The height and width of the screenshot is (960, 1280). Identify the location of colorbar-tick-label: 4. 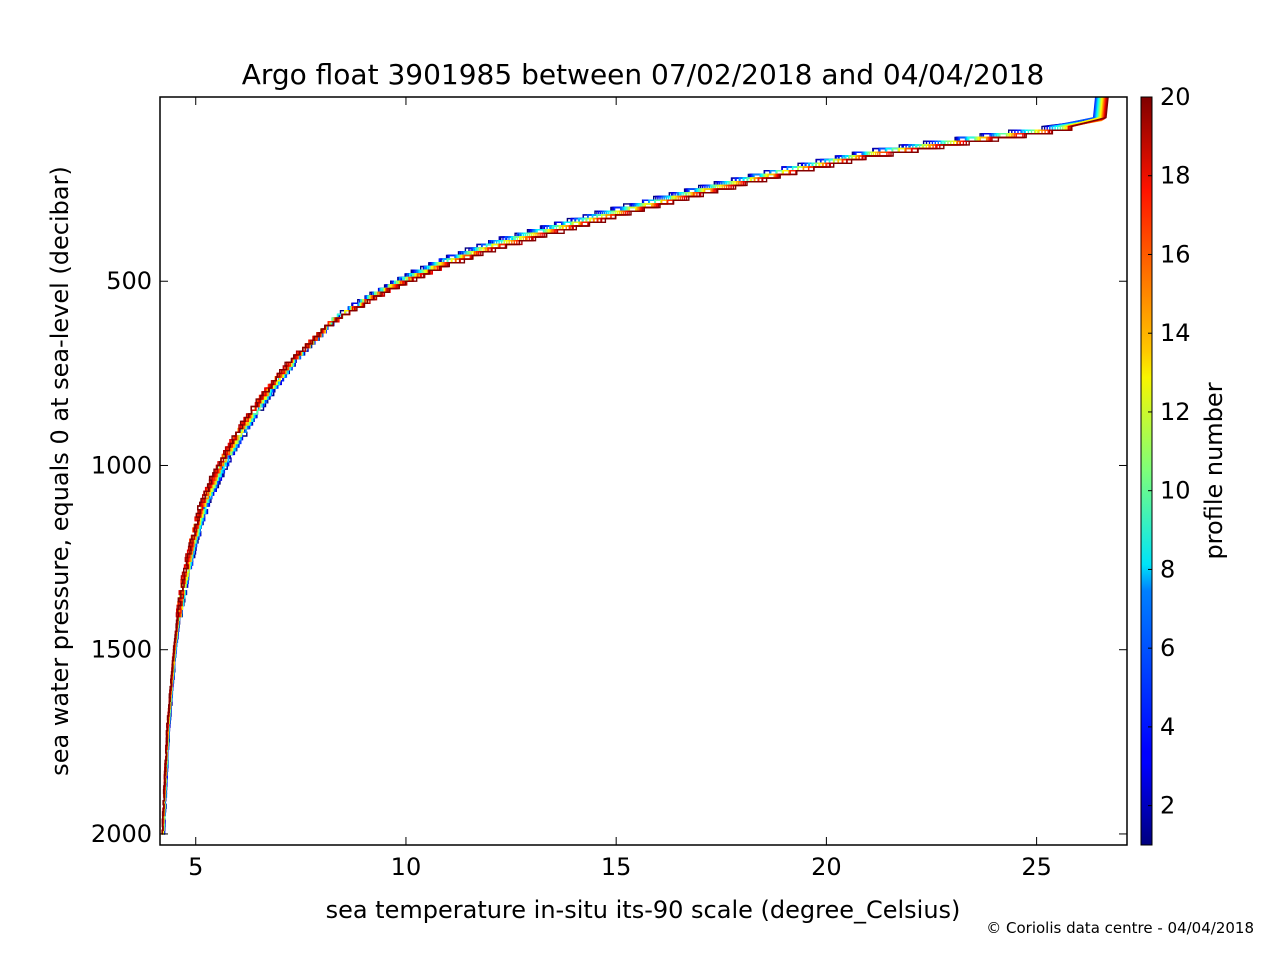
(1167, 727).